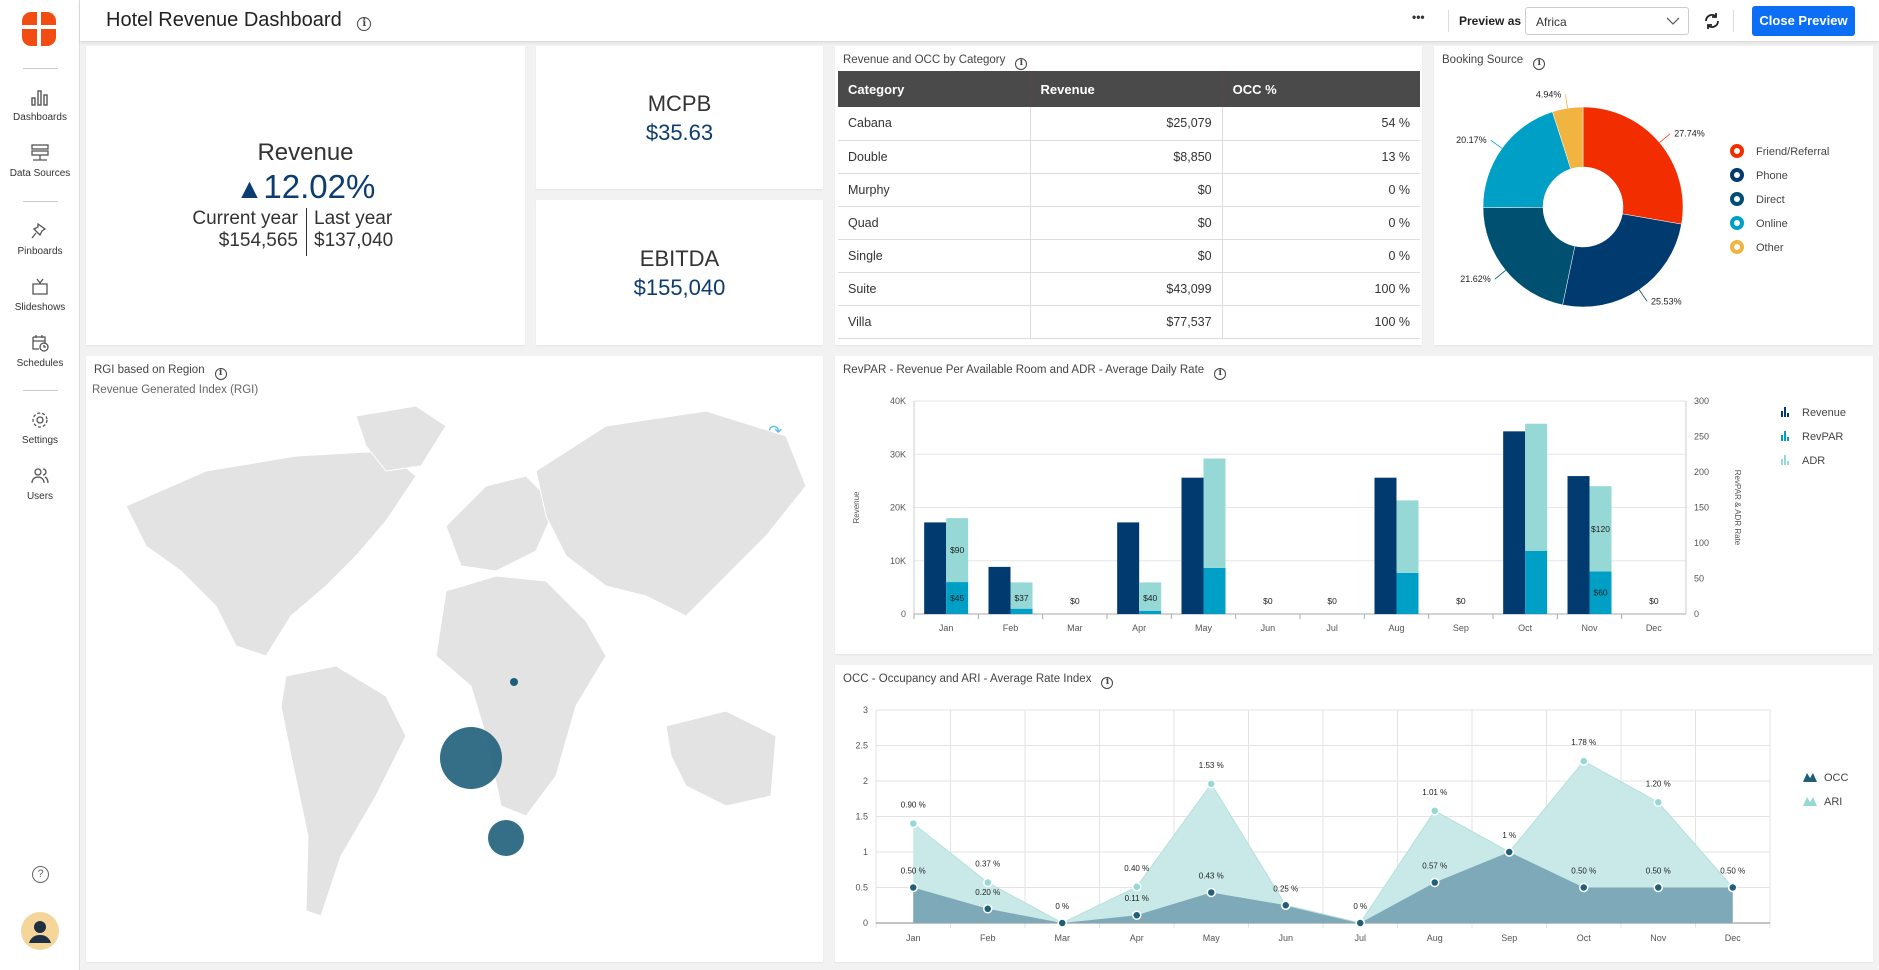 The width and height of the screenshot is (1879, 970). I want to click on legend-item: Online, so click(1772, 224).